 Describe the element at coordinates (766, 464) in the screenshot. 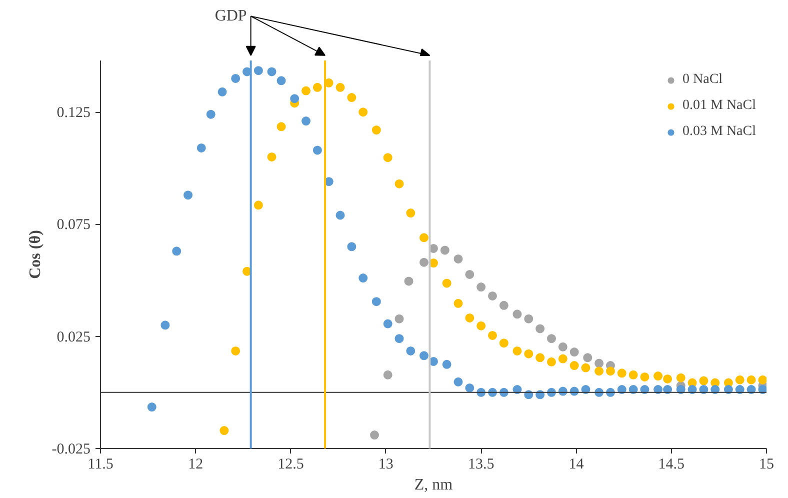

I see `x-tick-label: 15` at that location.